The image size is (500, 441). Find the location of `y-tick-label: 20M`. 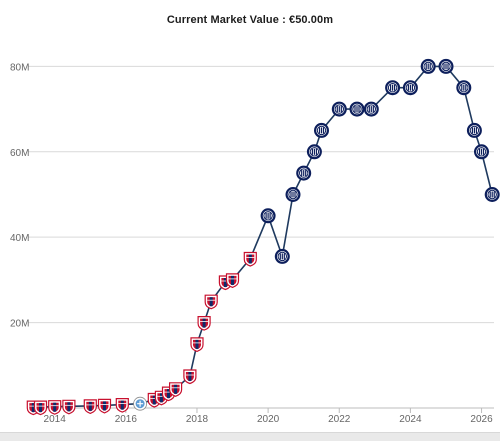

y-tick-label: 20M is located at coordinates (19, 324).